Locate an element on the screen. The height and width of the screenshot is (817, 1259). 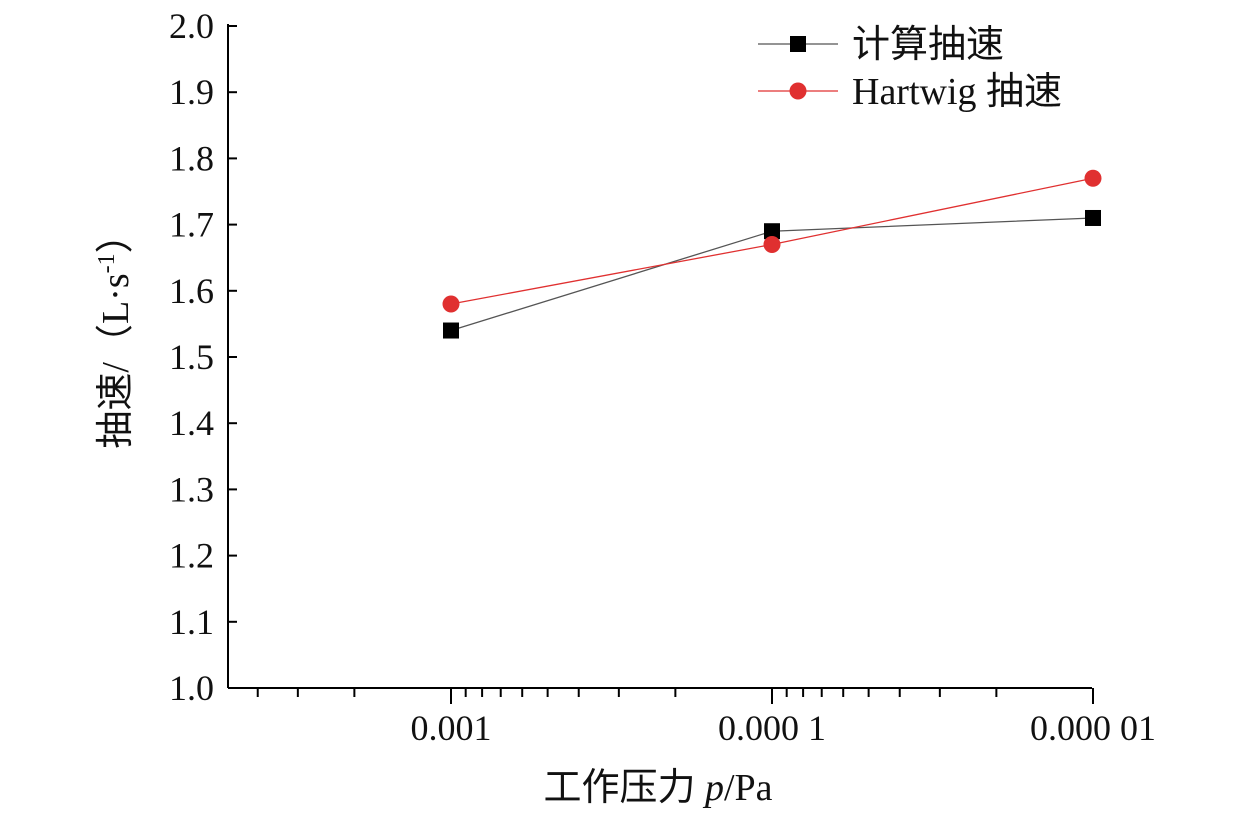
series-layer is located at coordinates (772, 254).